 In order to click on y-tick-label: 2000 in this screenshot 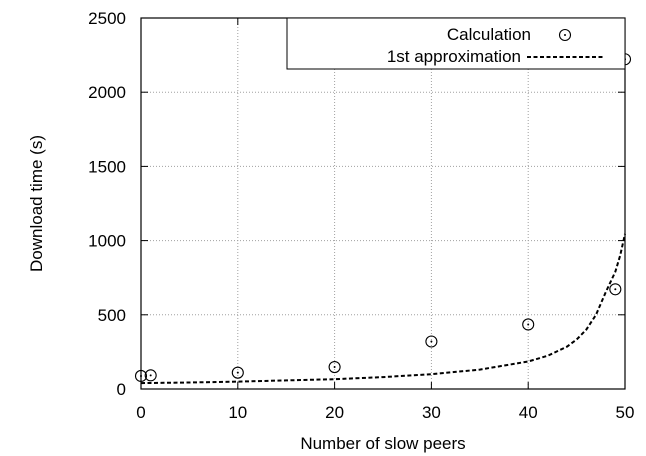, I will do `click(107, 92)`.